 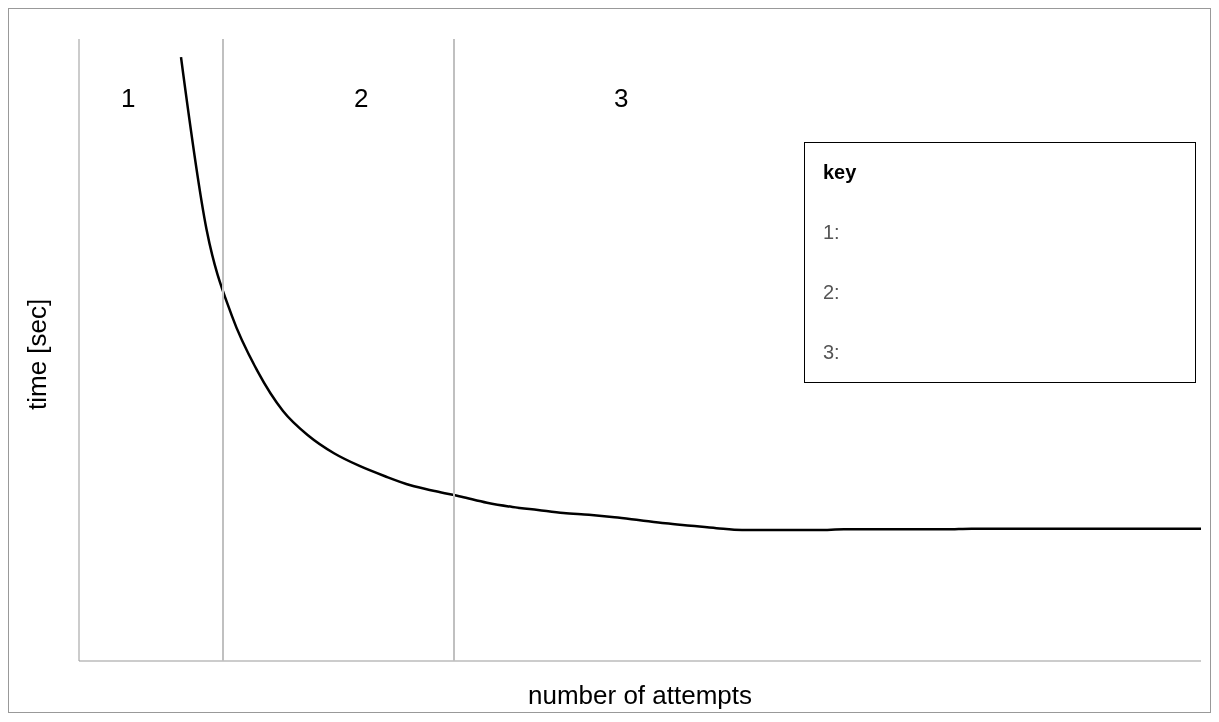 I want to click on annotation: 2, so click(x=361, y=98).